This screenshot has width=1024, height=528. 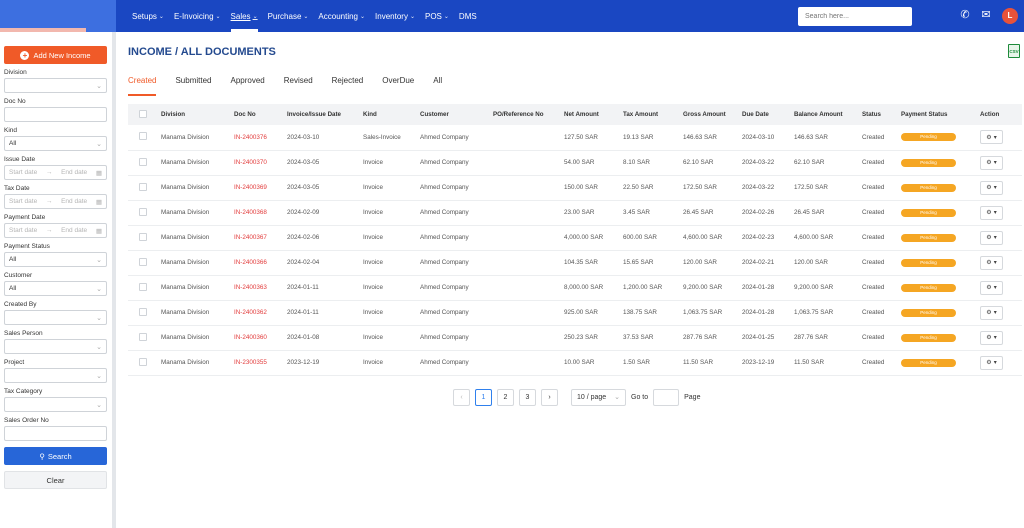 What do you see at coordinates (855, 16) in the screenshot?
I see `global-search-input` at bounding box center [855, 16].